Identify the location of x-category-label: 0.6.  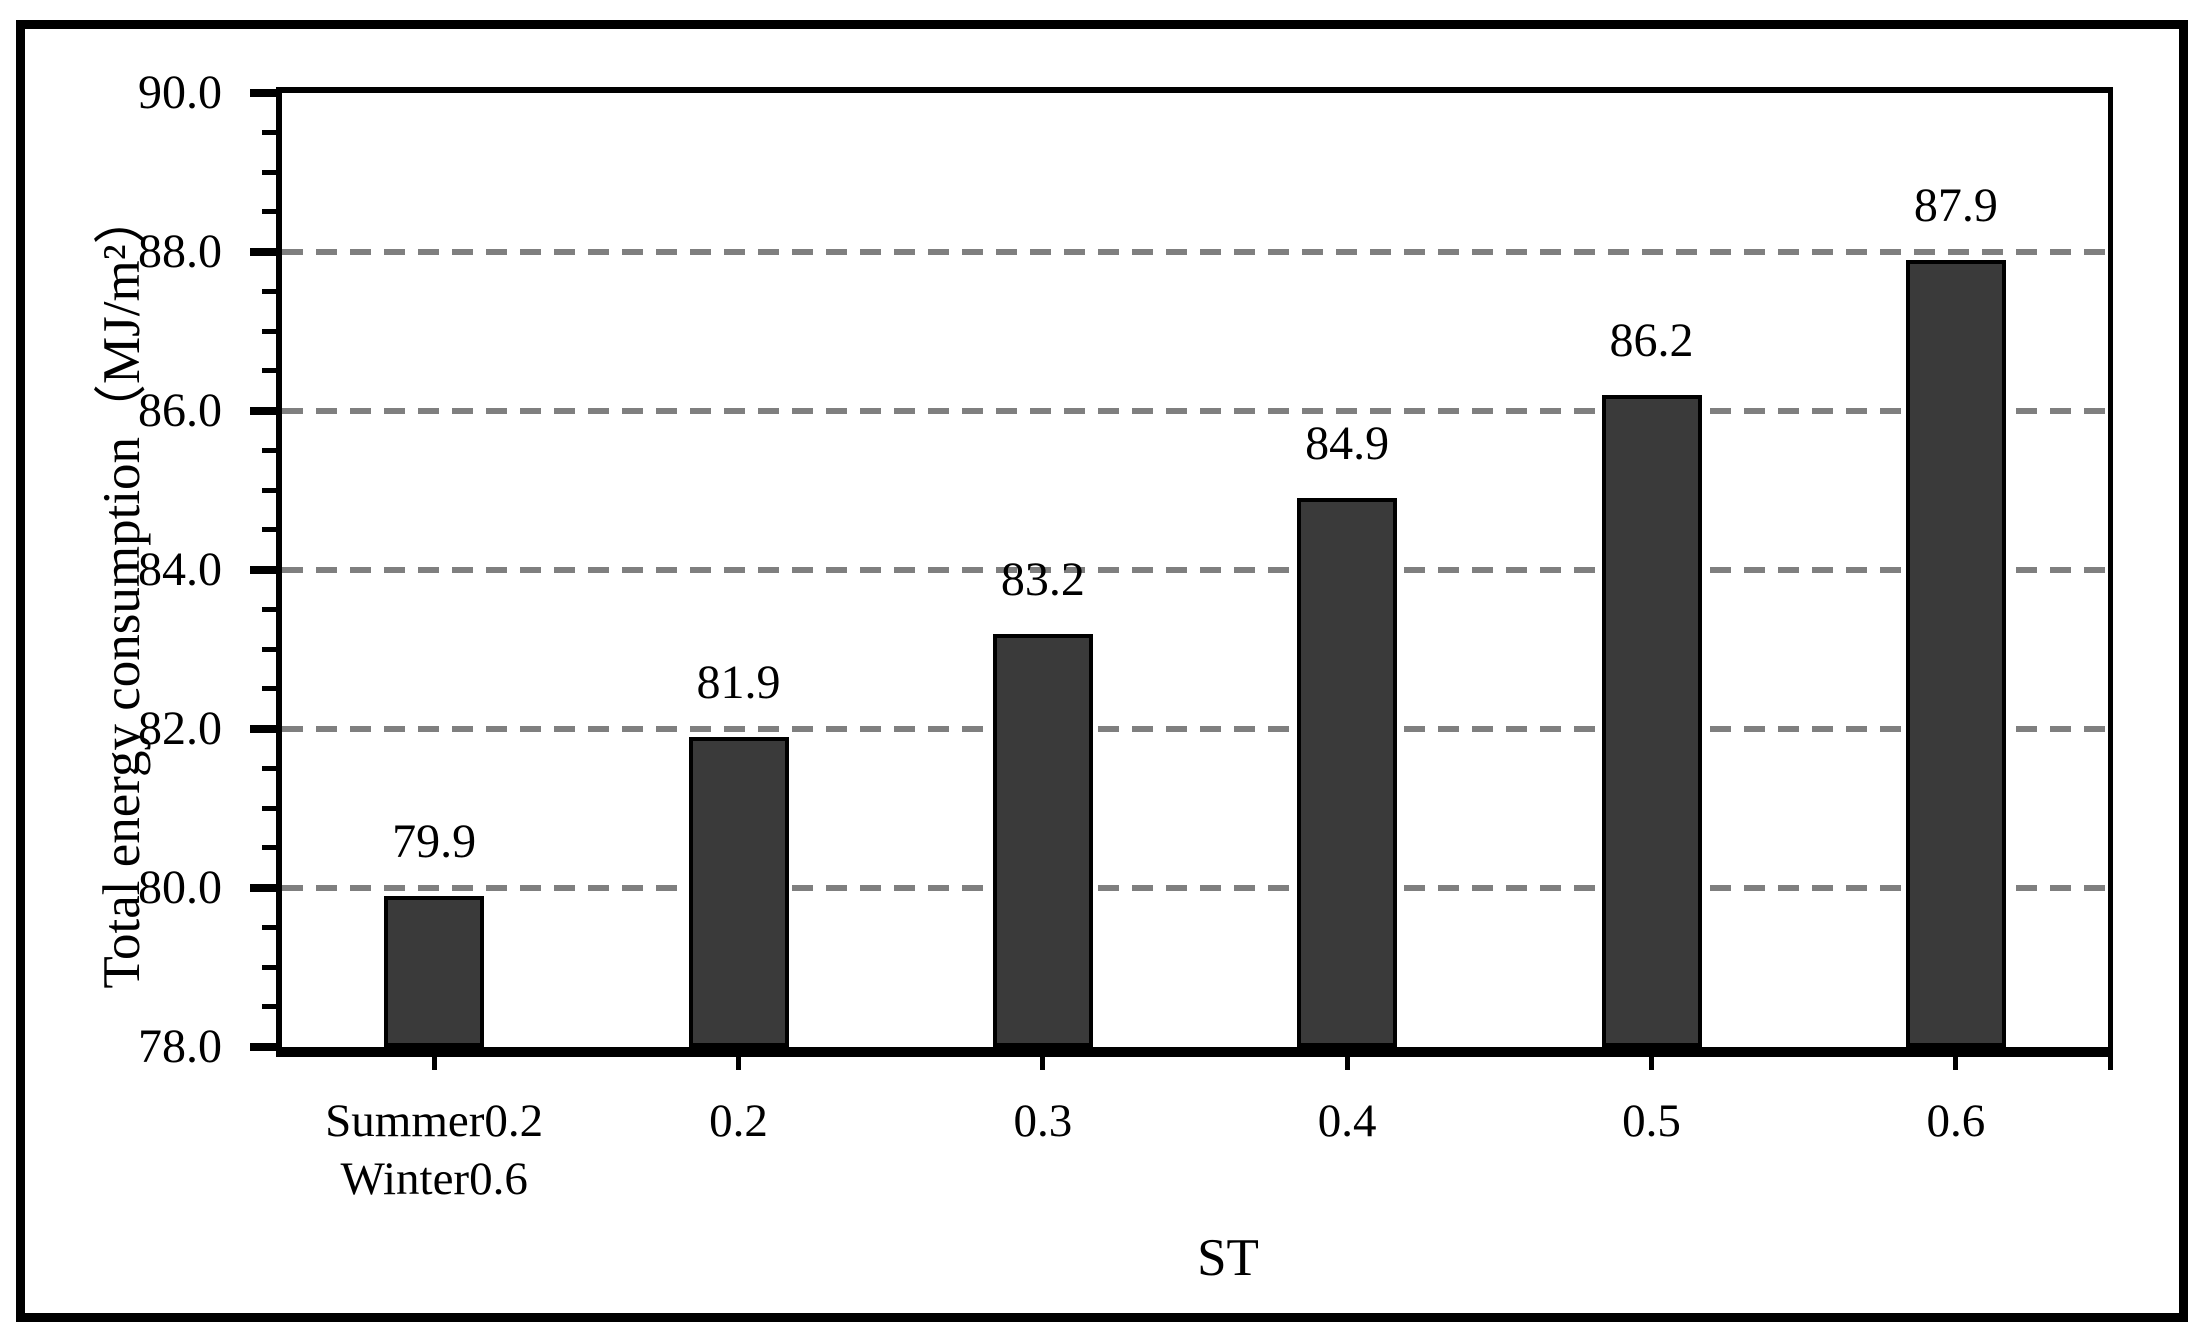
(1956, 1121).